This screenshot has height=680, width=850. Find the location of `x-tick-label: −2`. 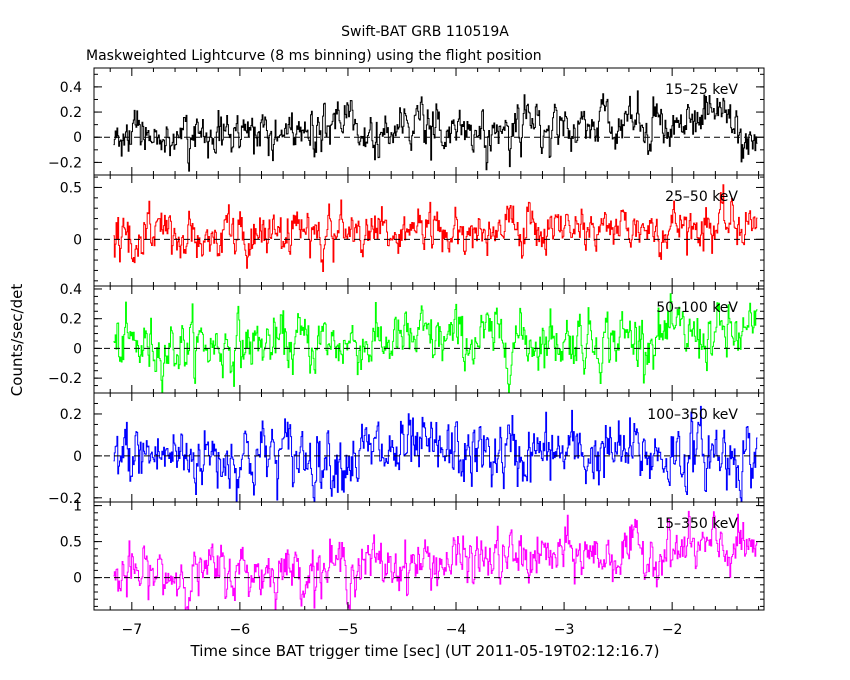

x-tick-label: −2 is located at coordinates (672, 630).